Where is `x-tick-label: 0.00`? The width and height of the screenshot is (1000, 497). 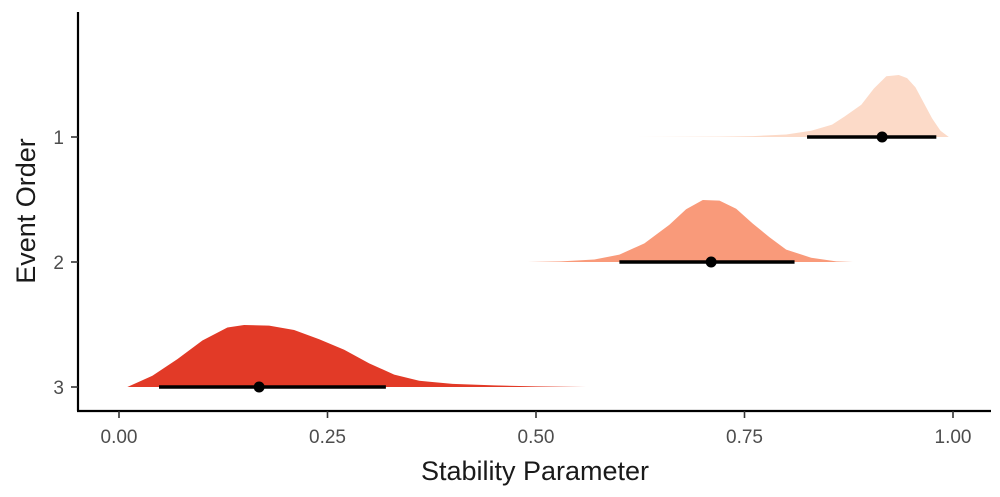 x-tick-label: 0.00 is located at coordinates (119, 437).